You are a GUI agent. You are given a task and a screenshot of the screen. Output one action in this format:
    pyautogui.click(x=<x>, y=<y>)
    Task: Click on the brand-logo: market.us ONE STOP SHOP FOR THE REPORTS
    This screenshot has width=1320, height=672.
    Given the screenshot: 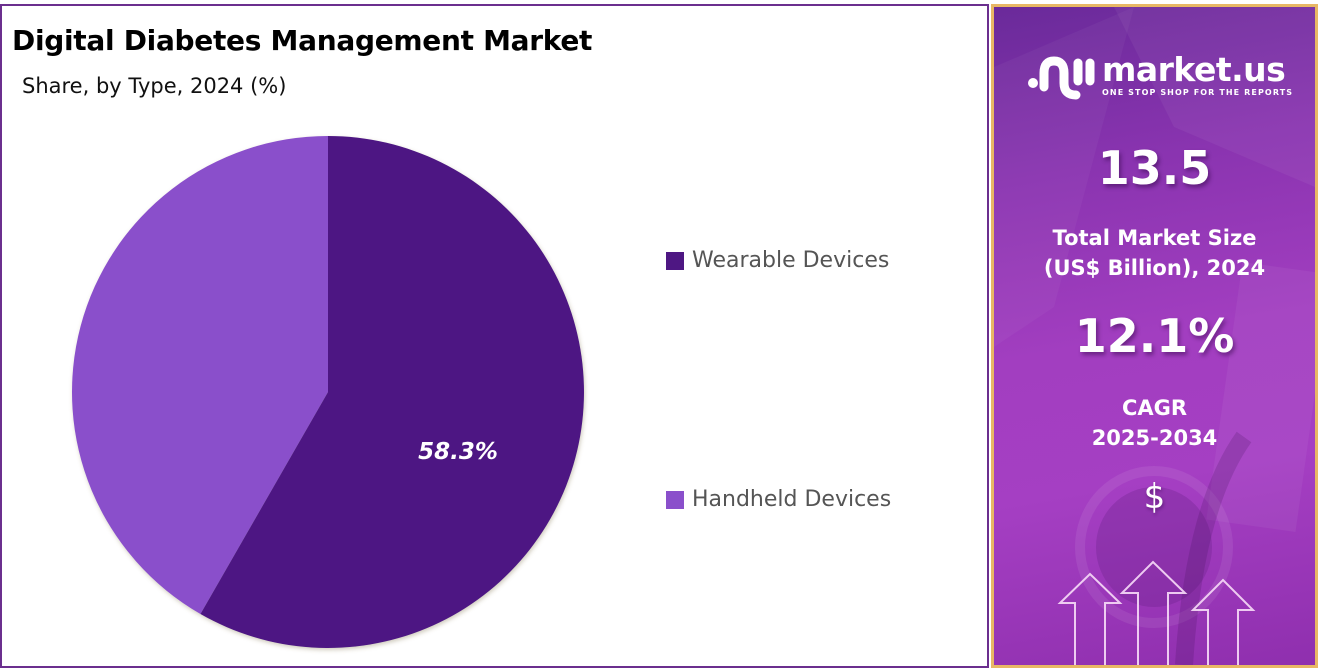 What is the action you would take?
    pyautogui.click(x=1159, y=75)
    